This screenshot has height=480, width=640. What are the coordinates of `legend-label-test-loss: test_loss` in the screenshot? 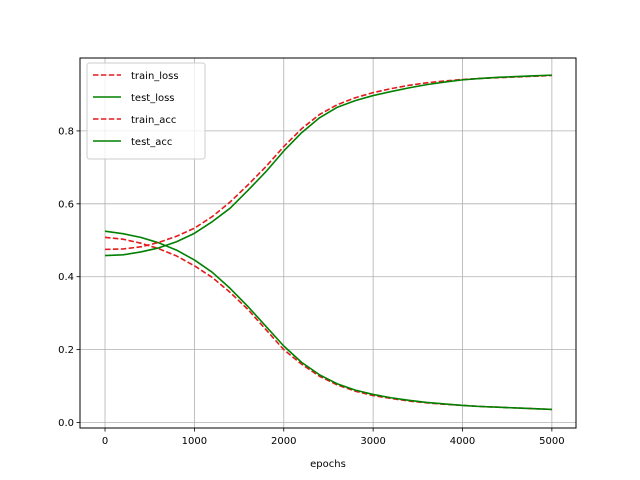 It's located at (153, 98).